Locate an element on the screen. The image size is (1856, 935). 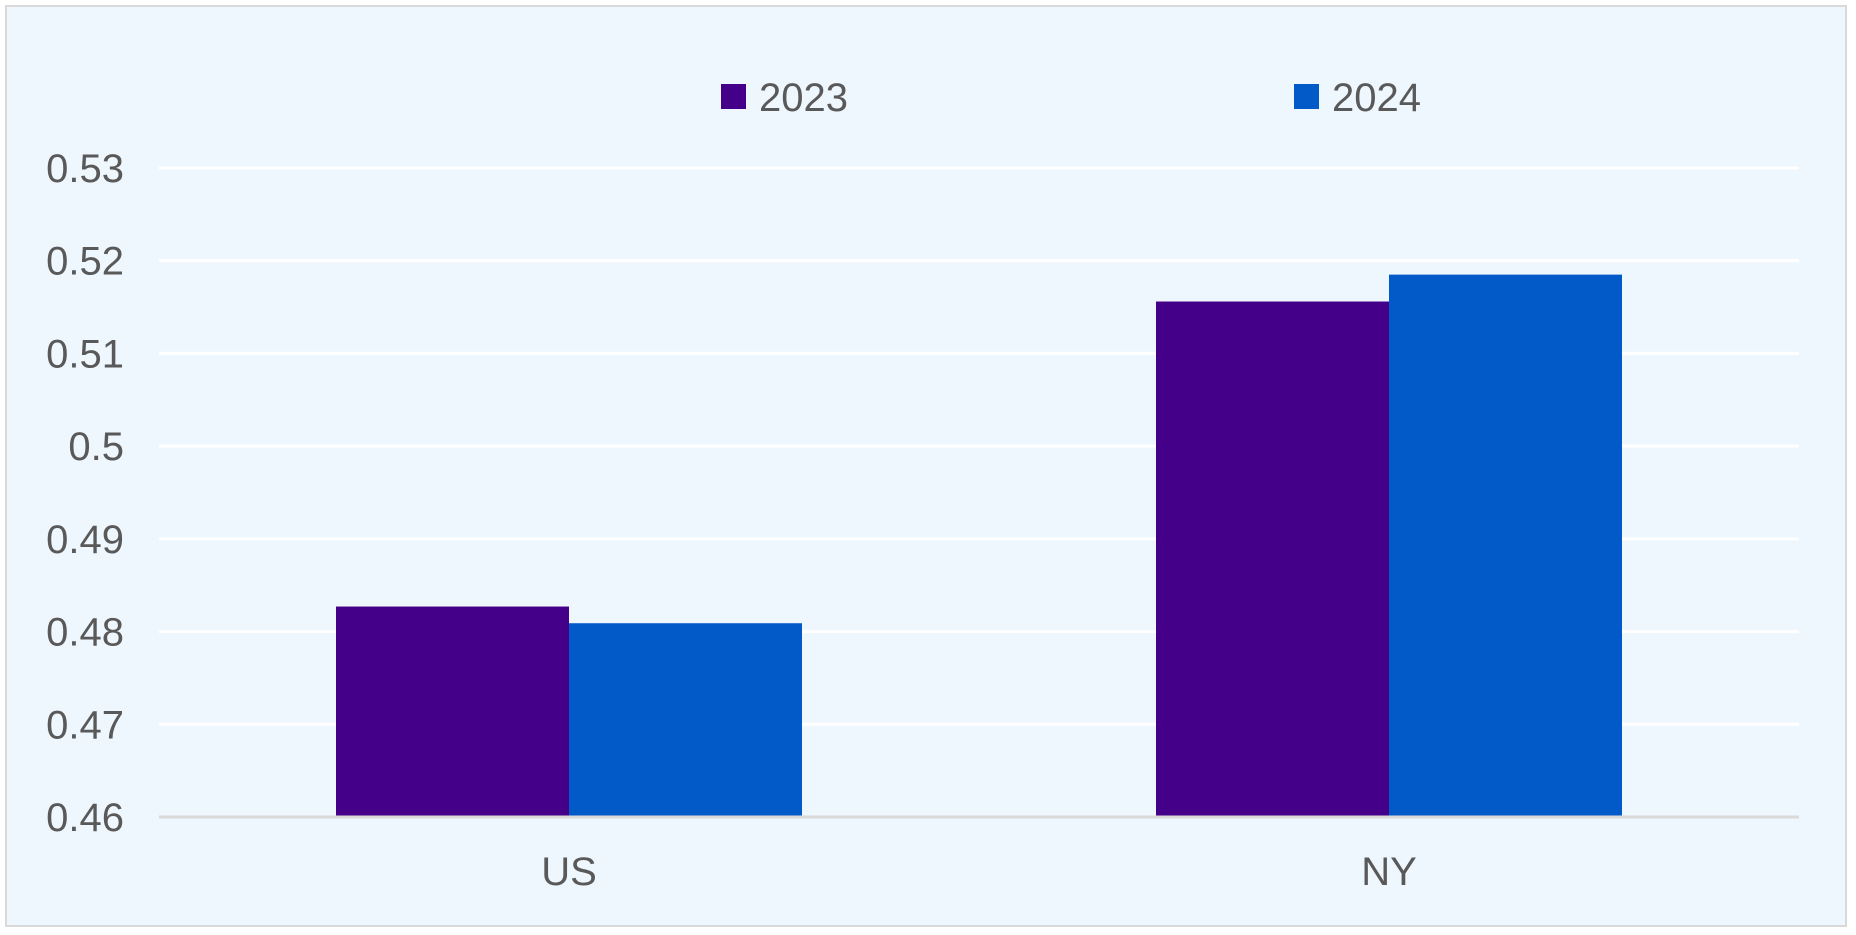
legend: 2023 2024 is located at coordinates (1071, 98).